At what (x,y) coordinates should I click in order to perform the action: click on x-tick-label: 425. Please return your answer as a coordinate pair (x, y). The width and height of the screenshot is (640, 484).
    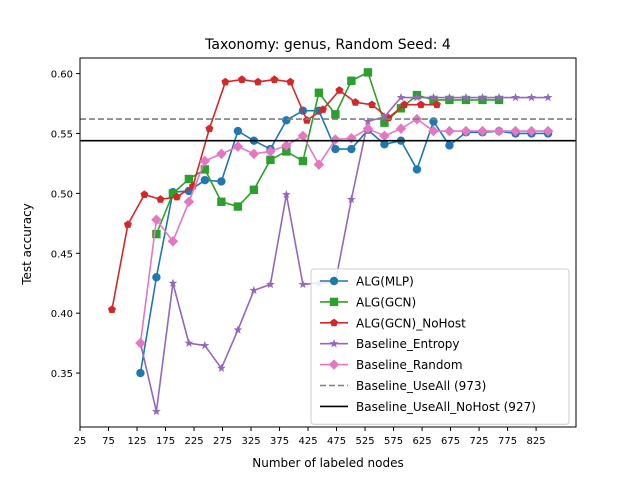
    Looking at the image, I should click on (307, 441).